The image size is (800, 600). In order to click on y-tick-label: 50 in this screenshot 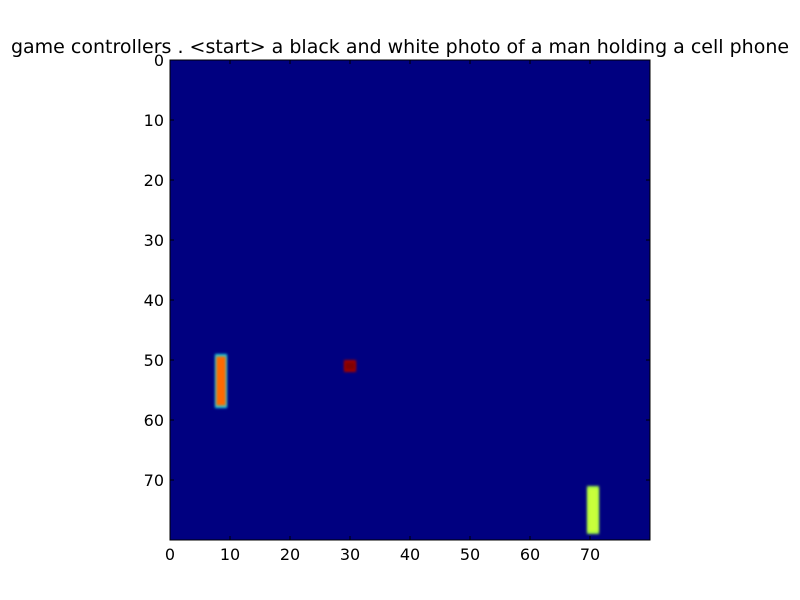, I will do `click(154, 360)`.